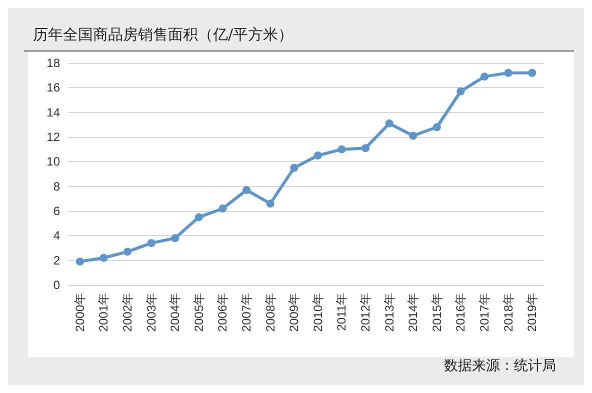 Image resolution: width=592 pixels, height=393 pixels. What do you see at coordinates (53, 161) in the screenshot?
I see `y-tick-label: 10` at bounding box center [53, 161].